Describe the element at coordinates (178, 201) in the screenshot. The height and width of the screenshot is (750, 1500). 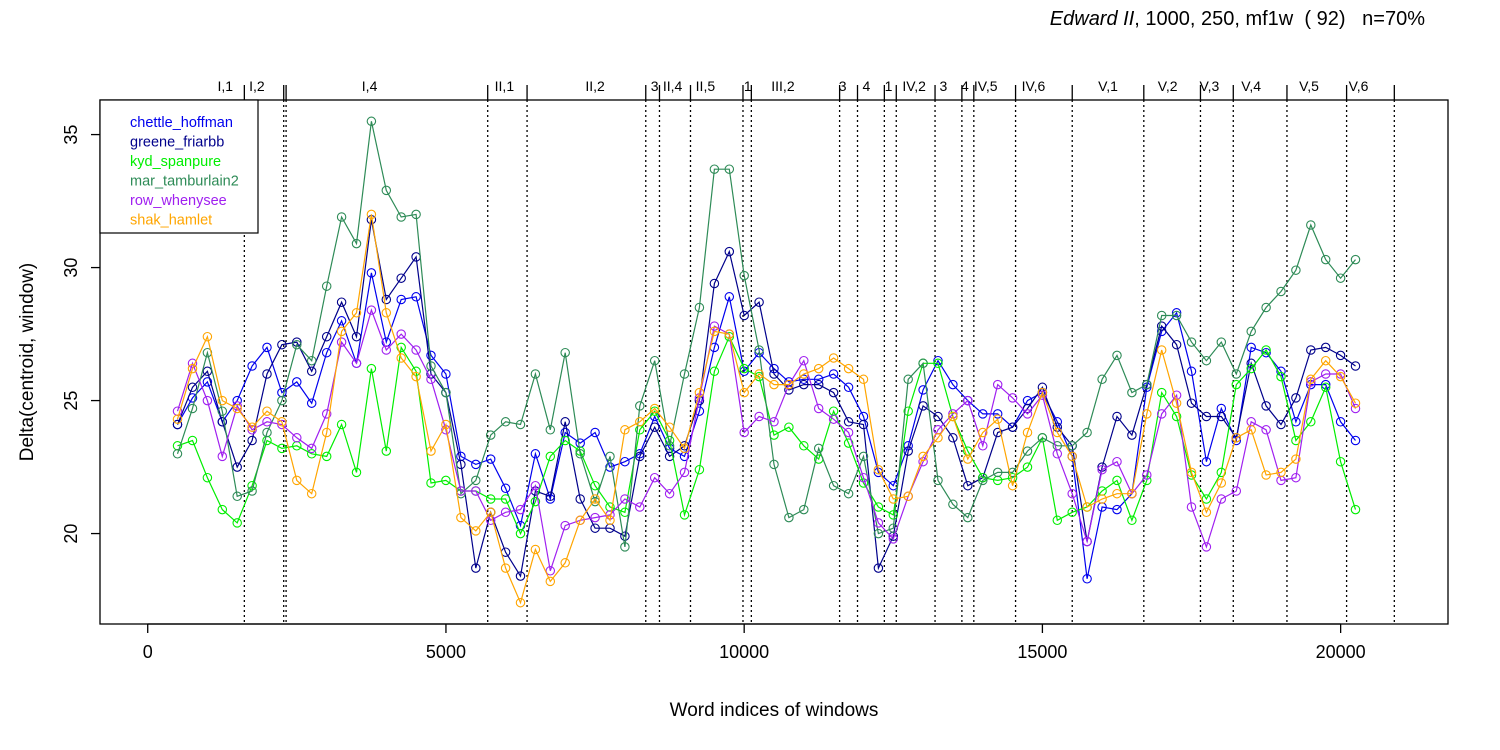
I see `legend-entry: row_whenysee` at that location.